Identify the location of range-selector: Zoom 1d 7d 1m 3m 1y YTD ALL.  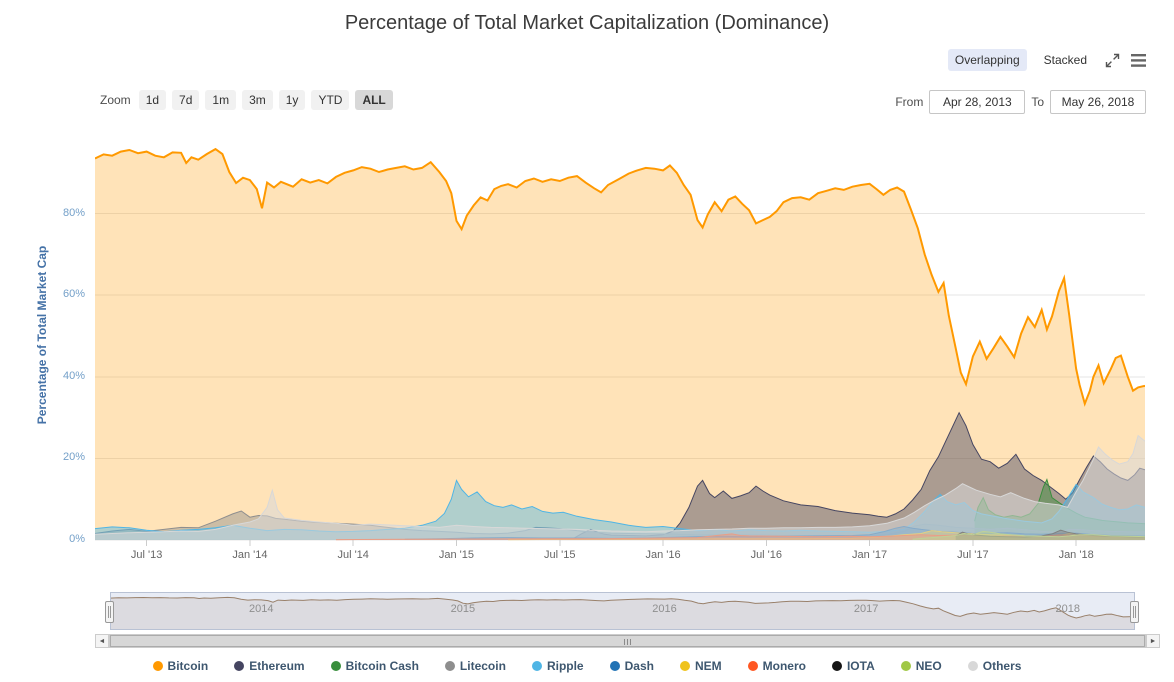
(246, 100).